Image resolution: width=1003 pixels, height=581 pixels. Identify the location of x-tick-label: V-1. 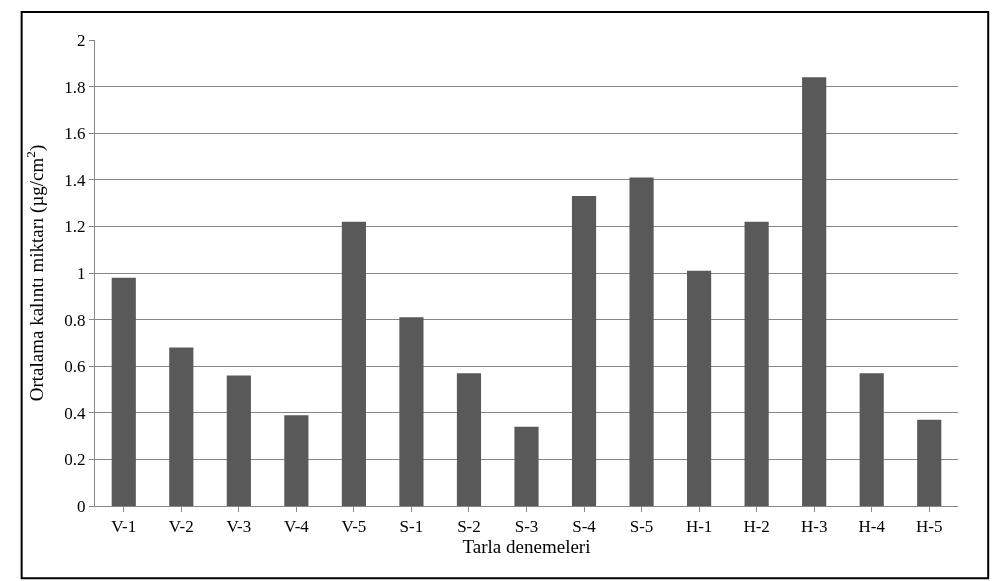
(124, 527).